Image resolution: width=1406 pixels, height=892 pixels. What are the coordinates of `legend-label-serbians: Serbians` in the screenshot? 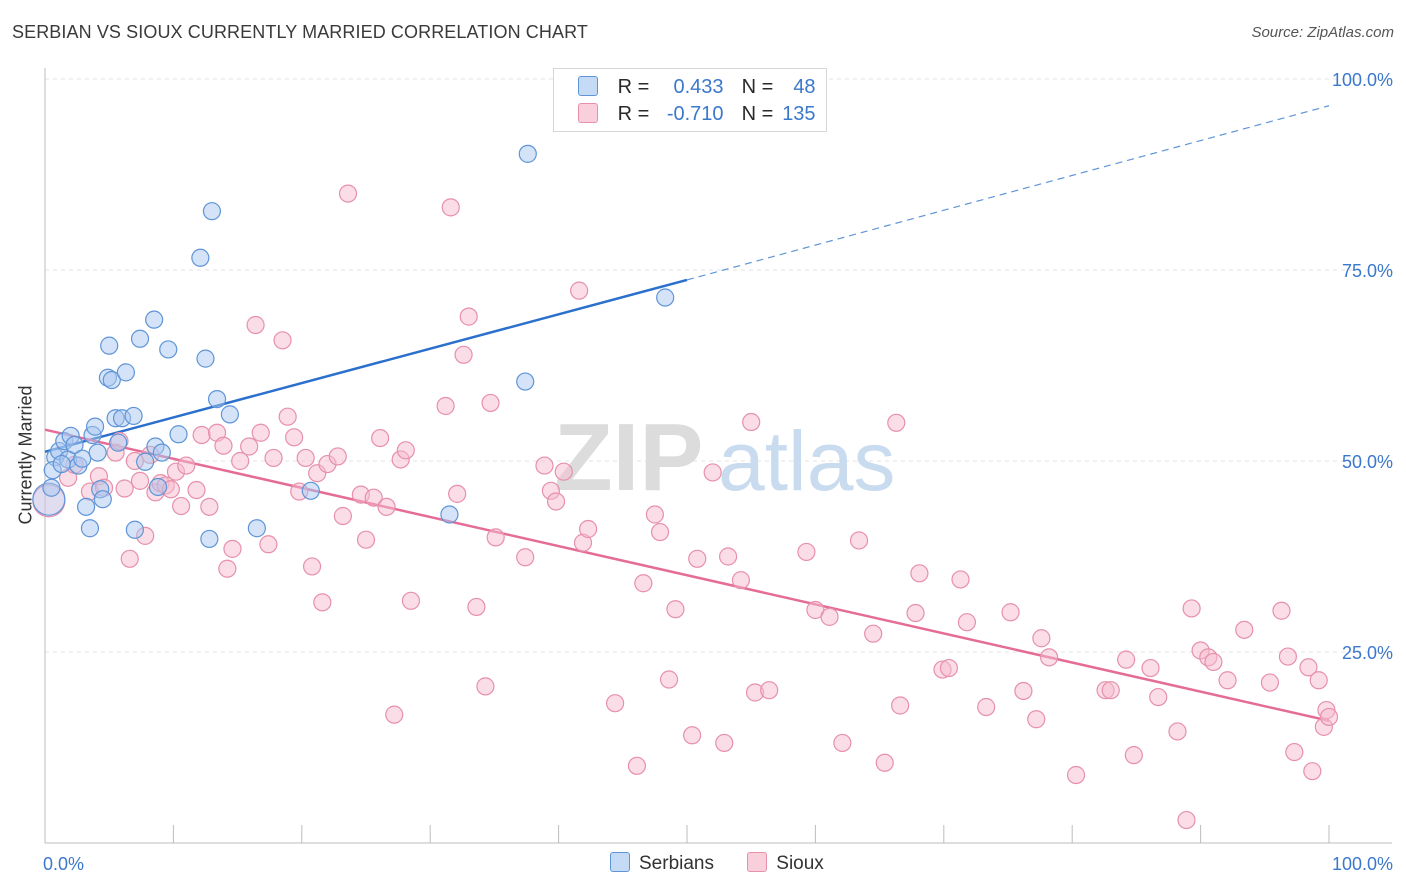 It's located at (676, 863).